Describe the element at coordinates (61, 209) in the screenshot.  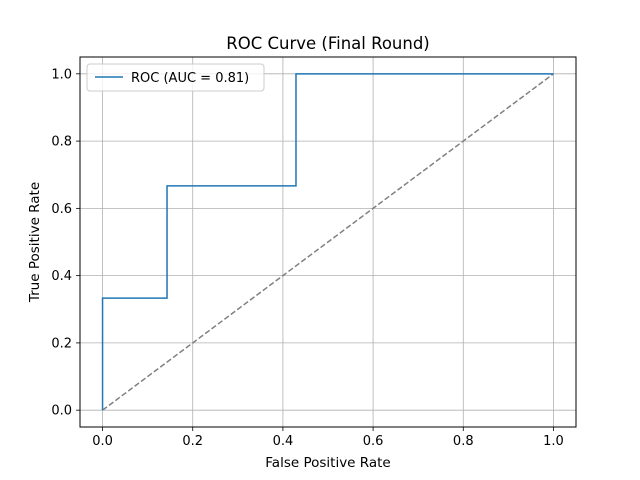
I see `y-tick-label: 0.6` at that location.